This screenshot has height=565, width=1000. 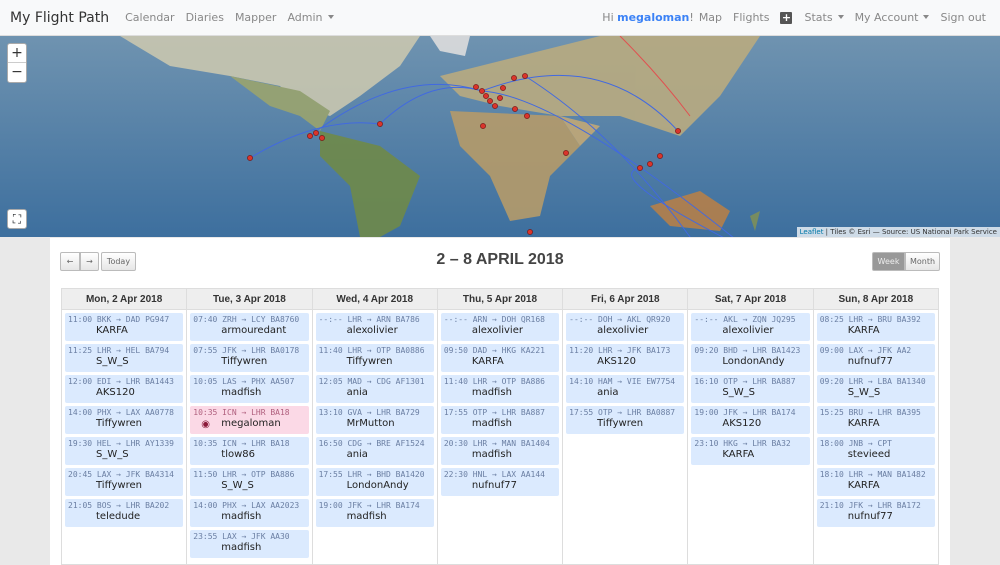 I want to click on flight-info: 11:40 LHR → OTP BA0886, so click(x=371, y=350).